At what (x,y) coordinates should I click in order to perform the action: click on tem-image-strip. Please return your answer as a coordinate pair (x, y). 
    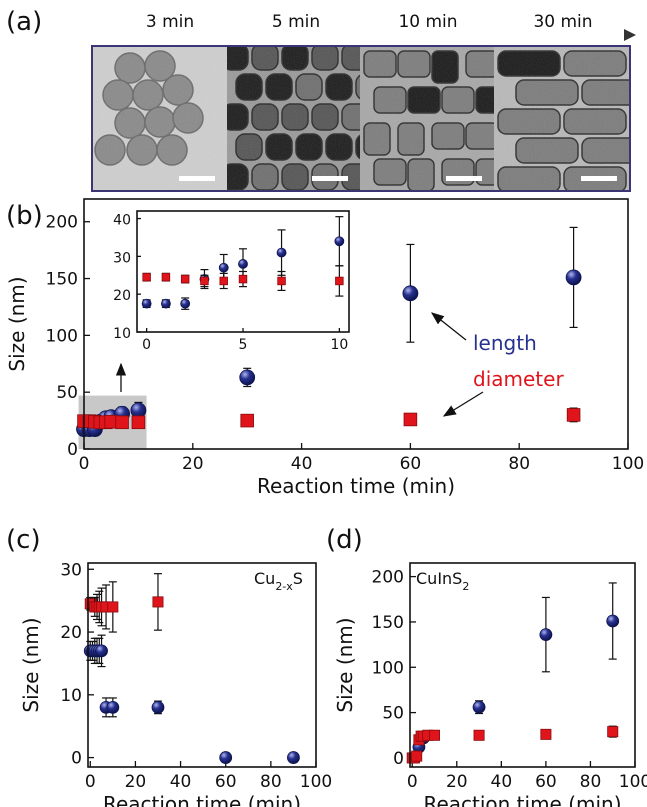
    Looking at the image, I should click on (361, 118).